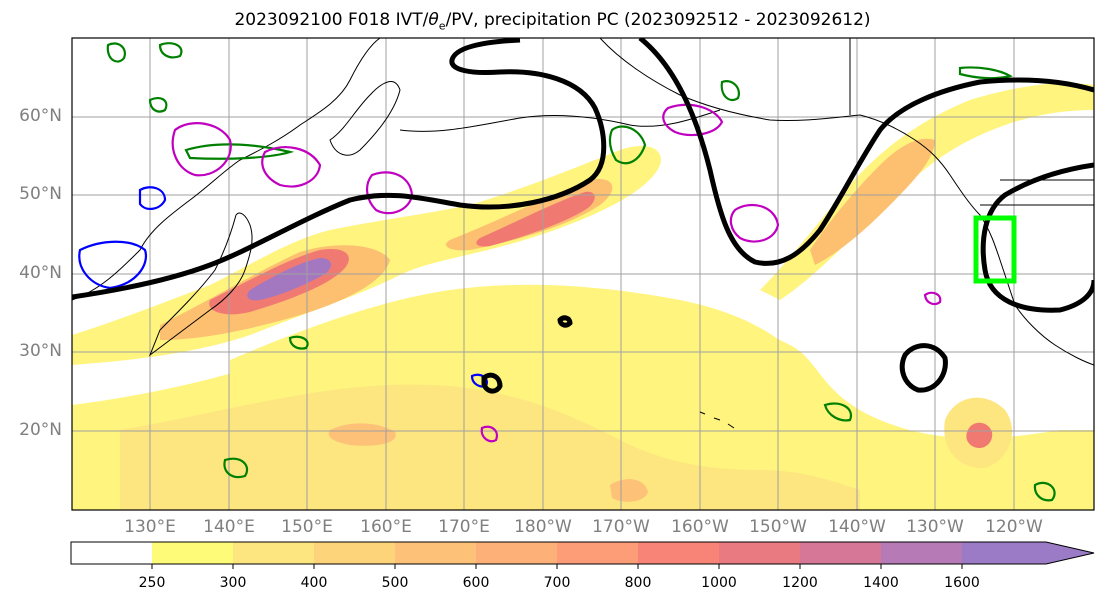 Image resolution: width=1105 pixels, height=603 pixels. What do you see at coordinates (557, 566) in the screenshot?
I see `colorbar-ticks` at bounding box center [557, 566].